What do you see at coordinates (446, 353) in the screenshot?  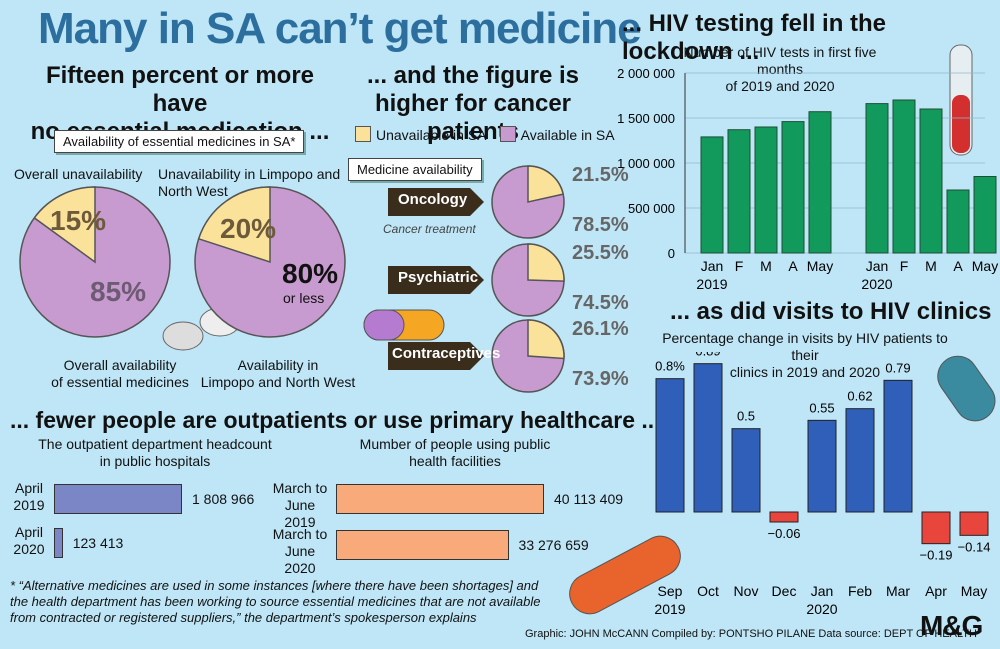 I see `row-tag-contraceptives: Contraceptives` at bounding box center [446, 353].